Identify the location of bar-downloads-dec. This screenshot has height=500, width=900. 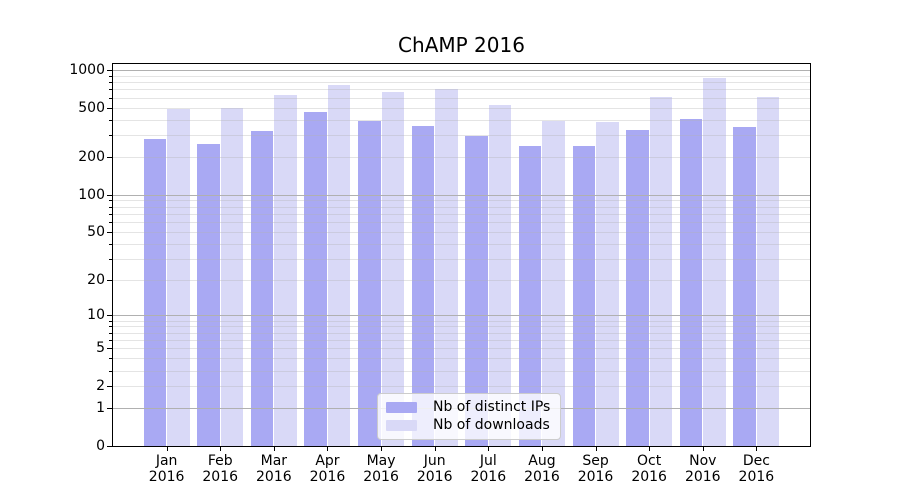
(768, 271).